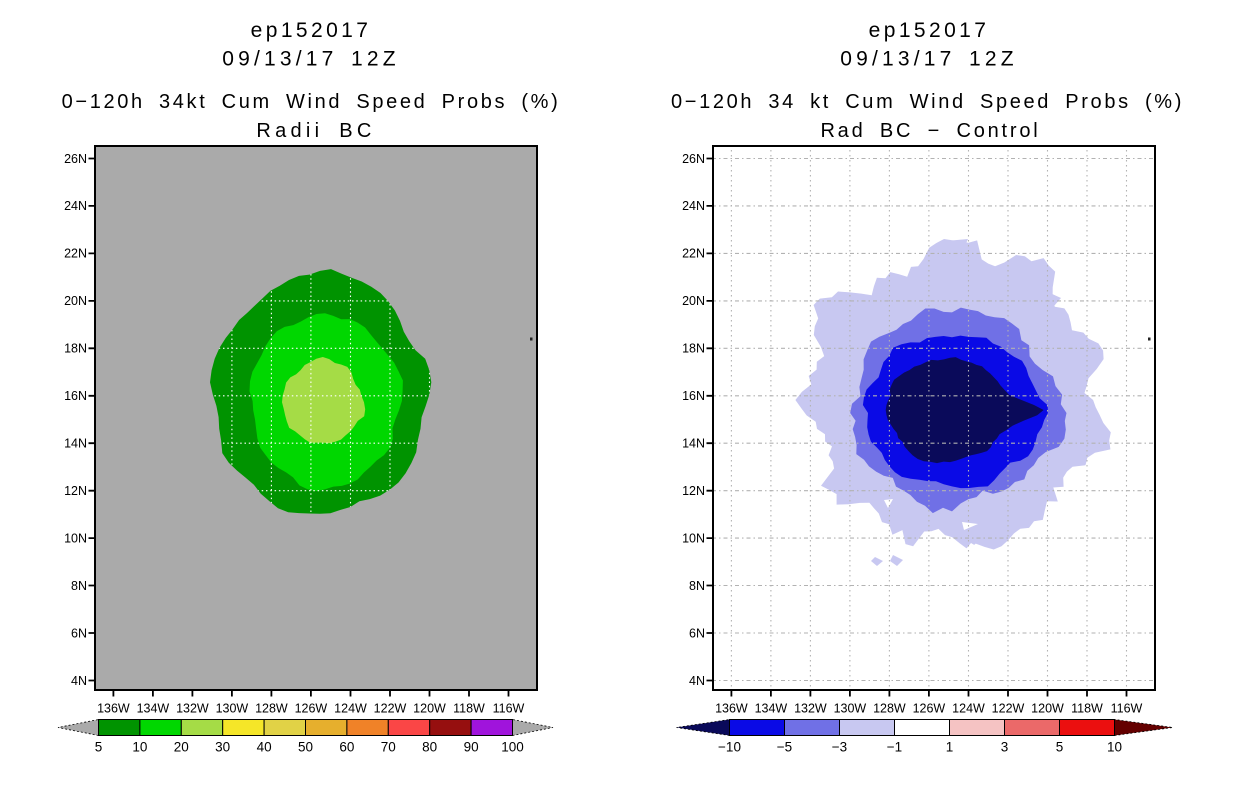 The image size is (1236, 805). Describe the element at coordinates (305, 747) in the screenshot. I see `svg-text: 50` at that location.